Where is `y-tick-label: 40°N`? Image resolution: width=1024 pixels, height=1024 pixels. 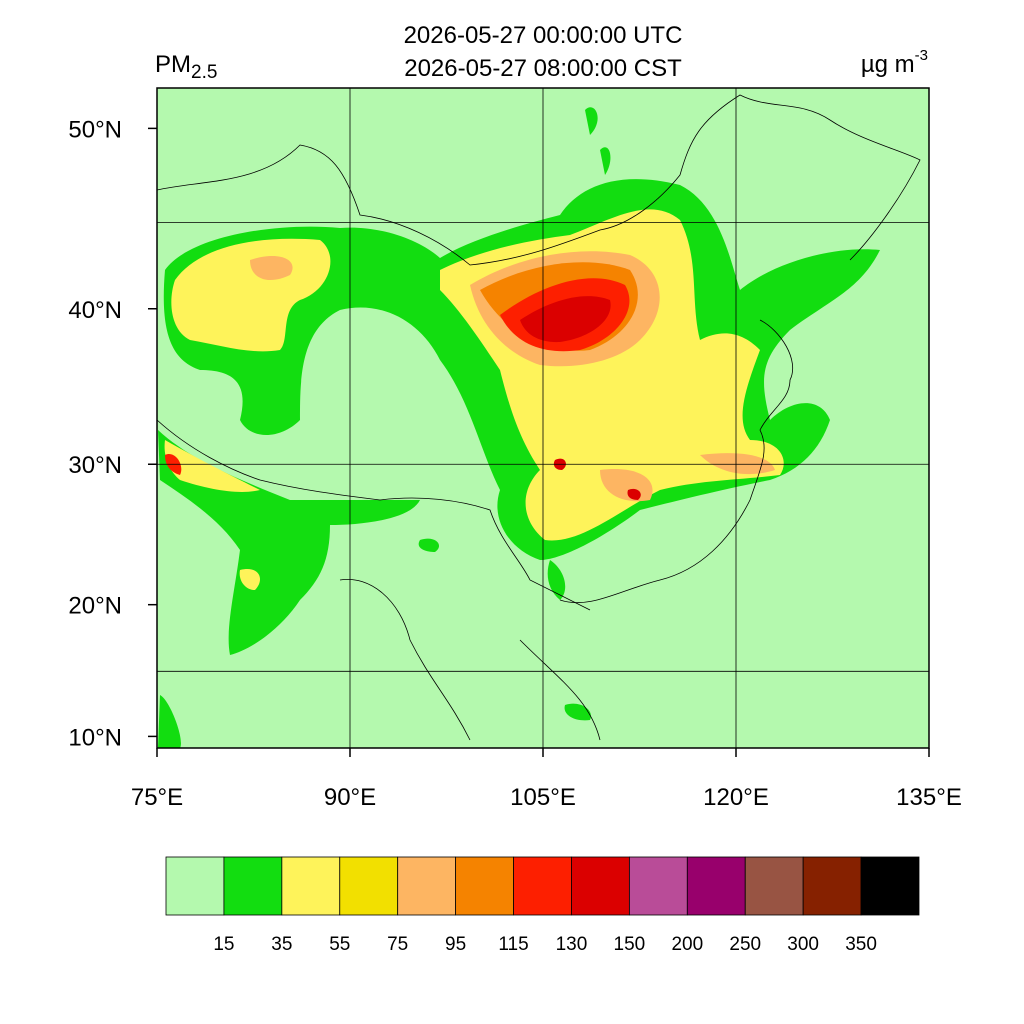 y-tick-label: 40°N is located at coordinates (95, 310).